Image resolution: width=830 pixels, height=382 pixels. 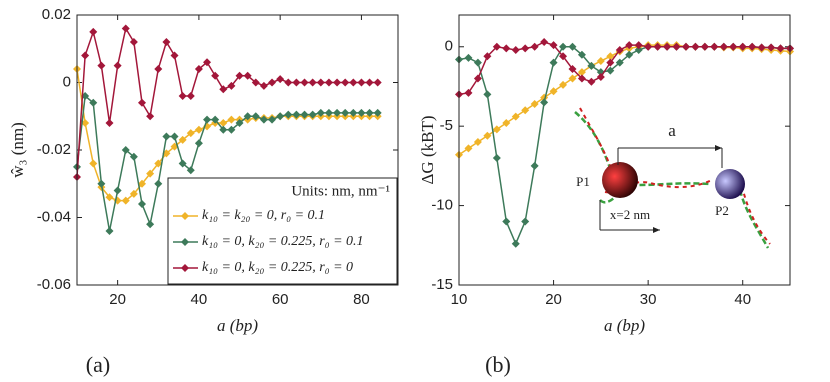 What do you see at coordinates (442, 205) in the screenshot?
I see `y-tick-label: -10` at bounding box center [442, 205].